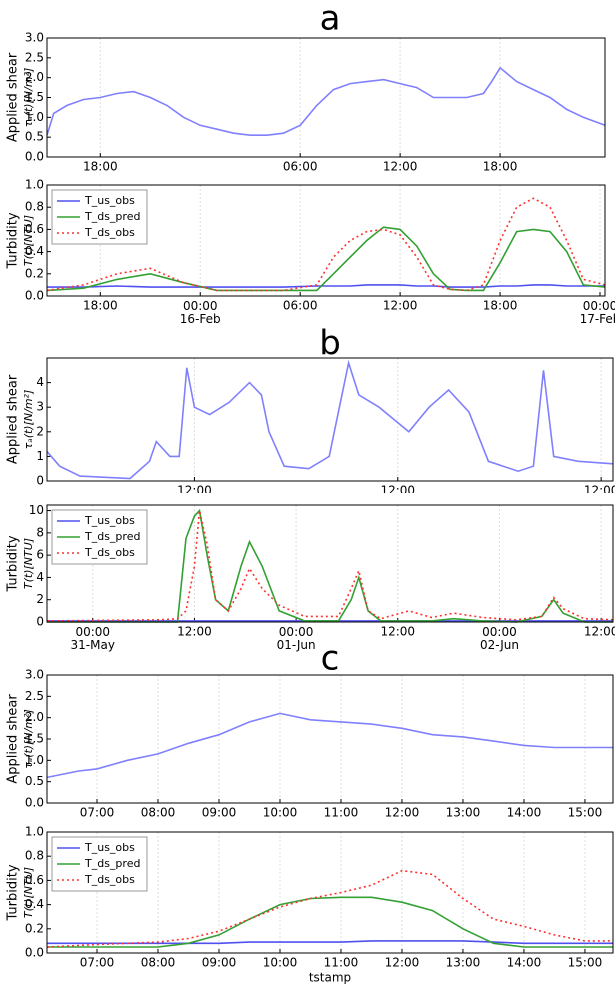  I want to click on x-tick-label: 00:00 31-May, so click(93, 638).